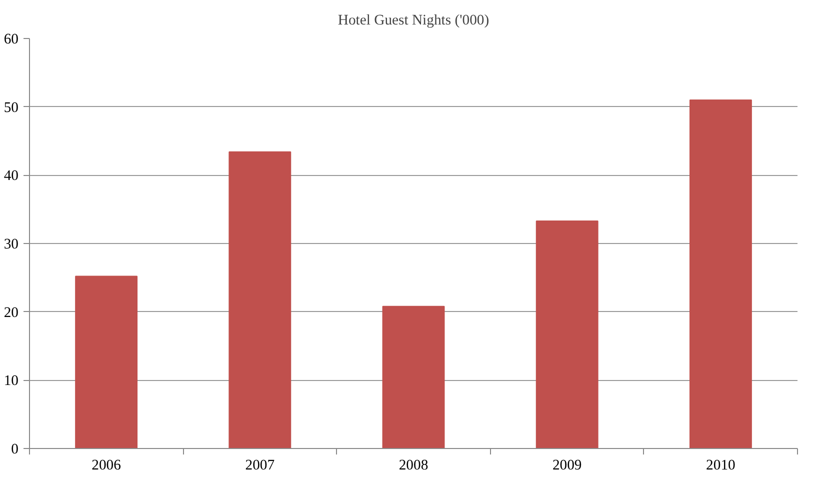 The height and width of the screenshot is (480, 813). What do you see at coordinates (567, 466) in the screenshot?
I see `x-tick-label: 2009` at bounding box center [567, 466].